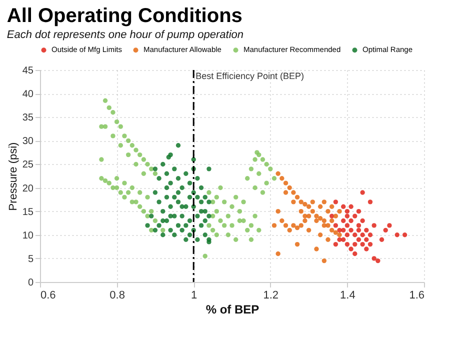  Describe the element at coordinates (125, 35) in the screenshot. I see `chart-subtitle: Each dot represents one hour of pump operation` at that location.